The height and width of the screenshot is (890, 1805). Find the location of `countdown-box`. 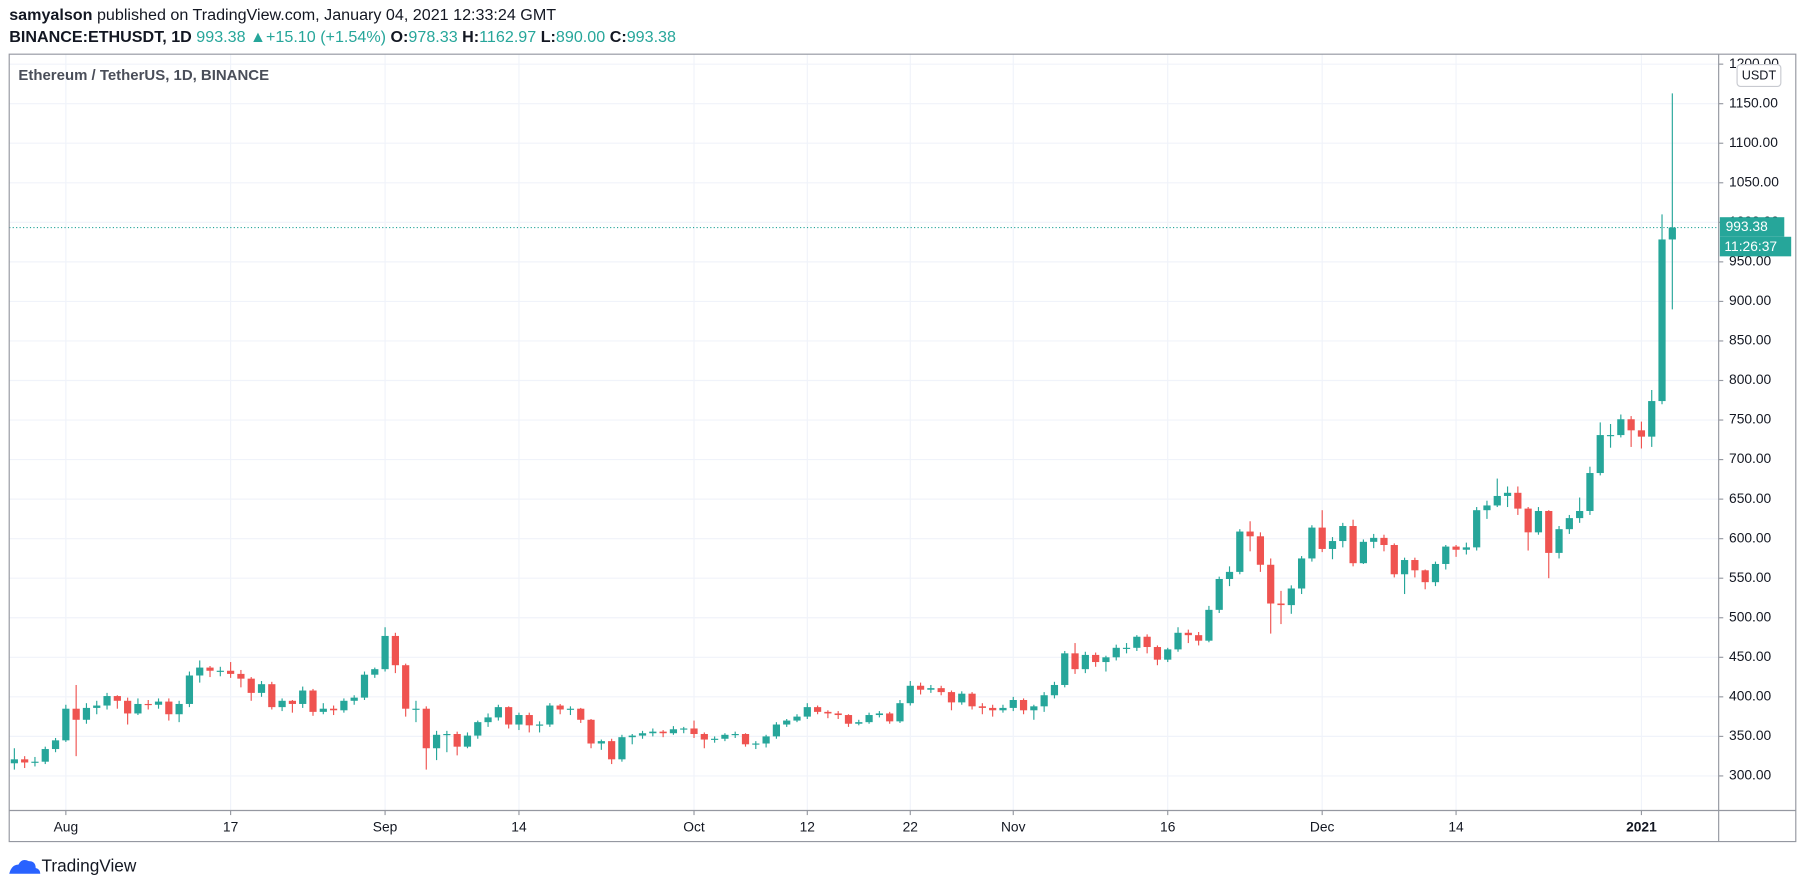

countdown-box is located at coordinates (1755, 246).